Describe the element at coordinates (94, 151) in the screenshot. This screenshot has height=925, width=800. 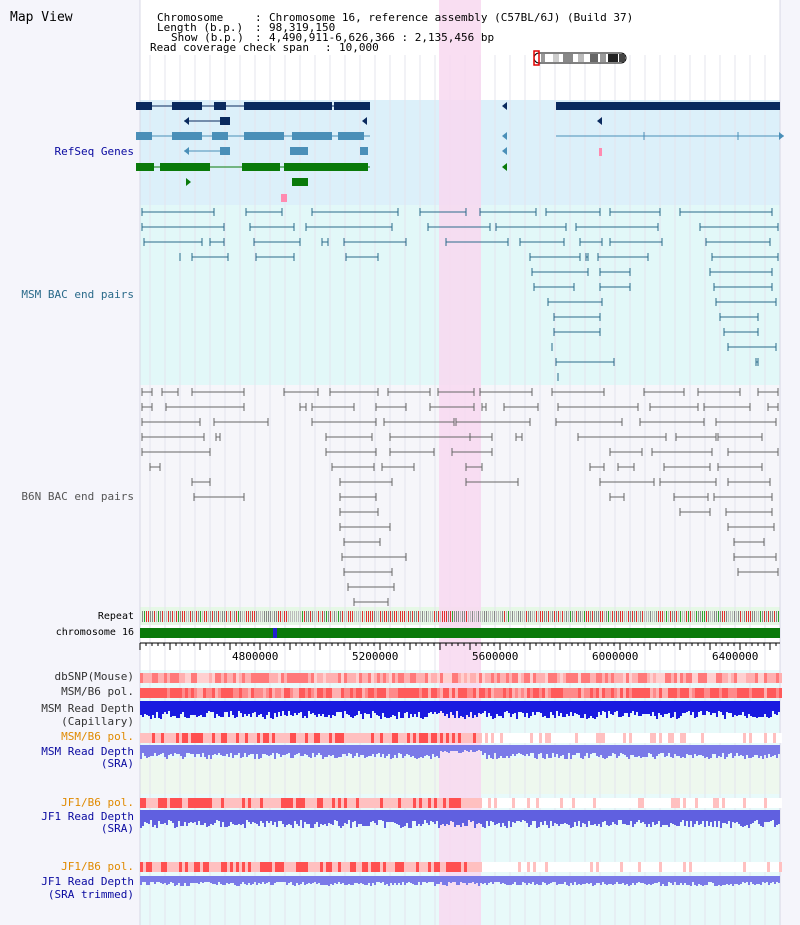
I see `track-label-refseq: RefSeq Genes` at that location.